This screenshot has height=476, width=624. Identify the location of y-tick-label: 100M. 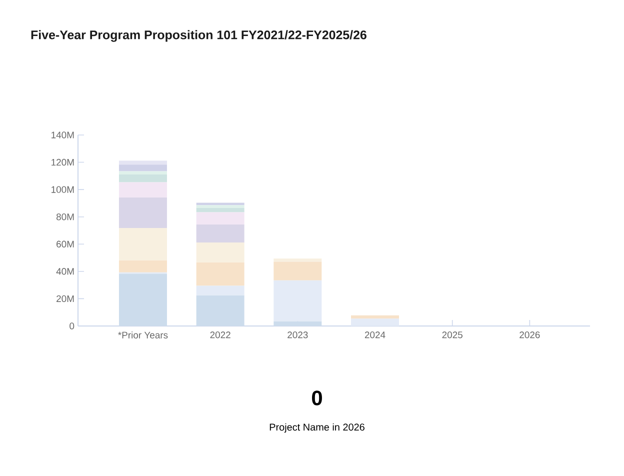
(63, 189).